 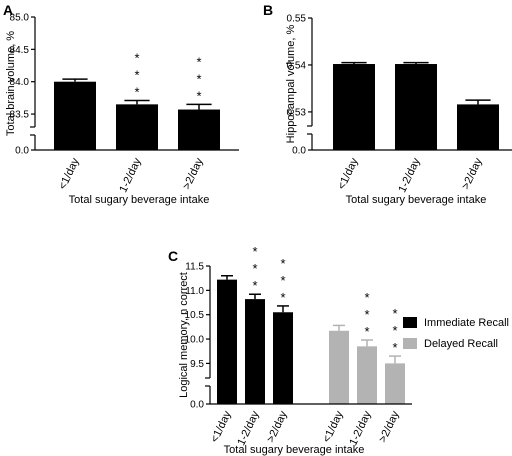 I want to click on y-axis-label: Hippocampal volume, %, so click(x=291, y=83).